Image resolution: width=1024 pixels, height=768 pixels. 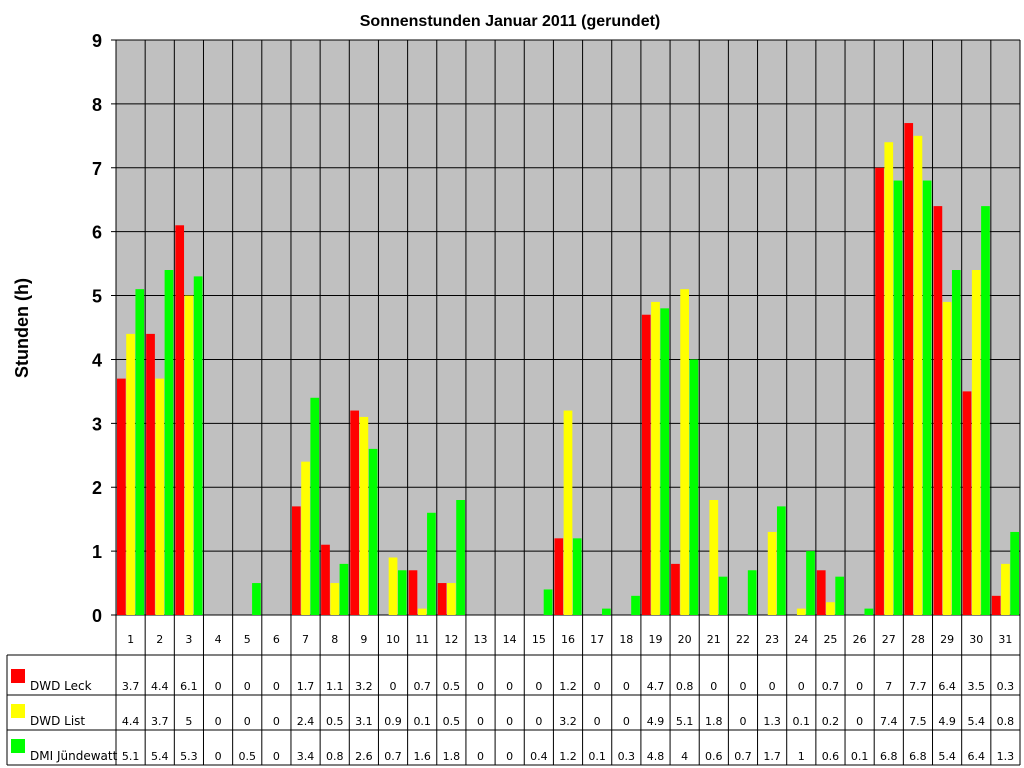 What do you see at coordinates (364, 721) in the screenshot?
I see `table-cell: 3.1` at bounding box center [364, 721].